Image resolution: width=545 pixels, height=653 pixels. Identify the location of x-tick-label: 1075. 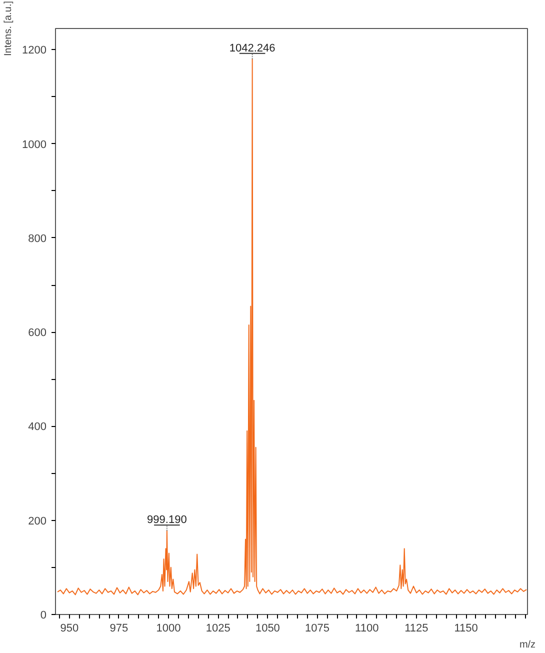
(317, 628).